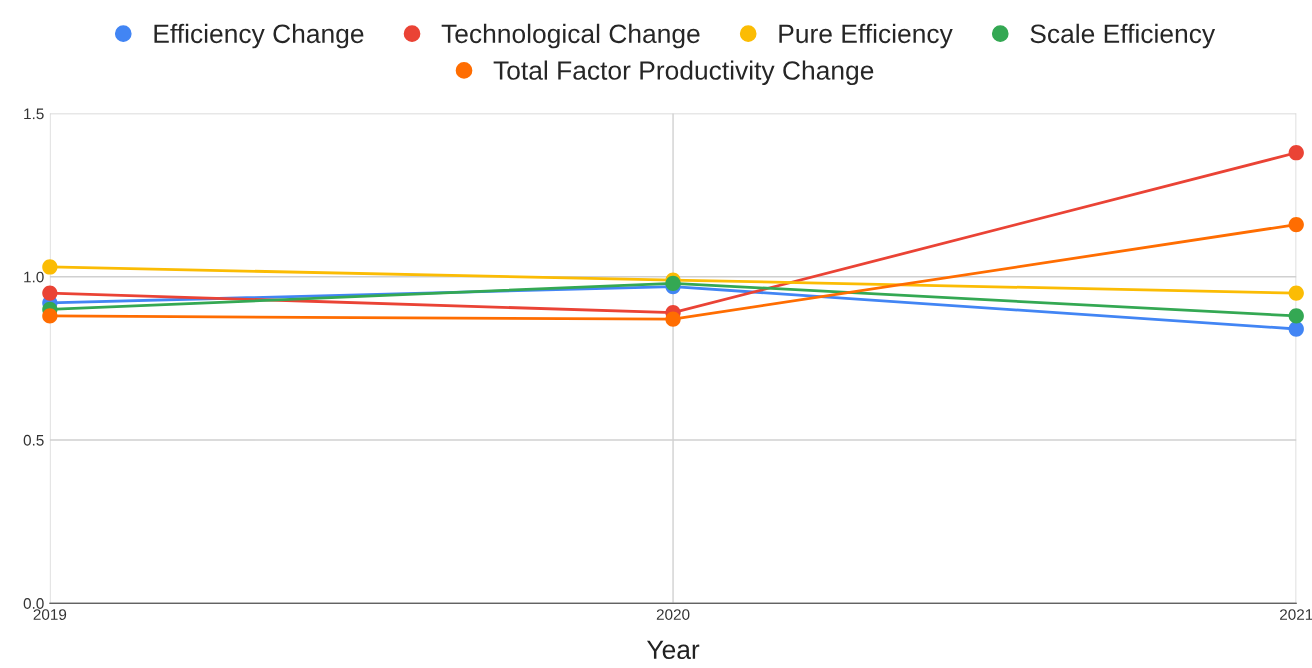 The image size is (1312, 668). I want to click on x-axis-title: Year, so click(673, 650).